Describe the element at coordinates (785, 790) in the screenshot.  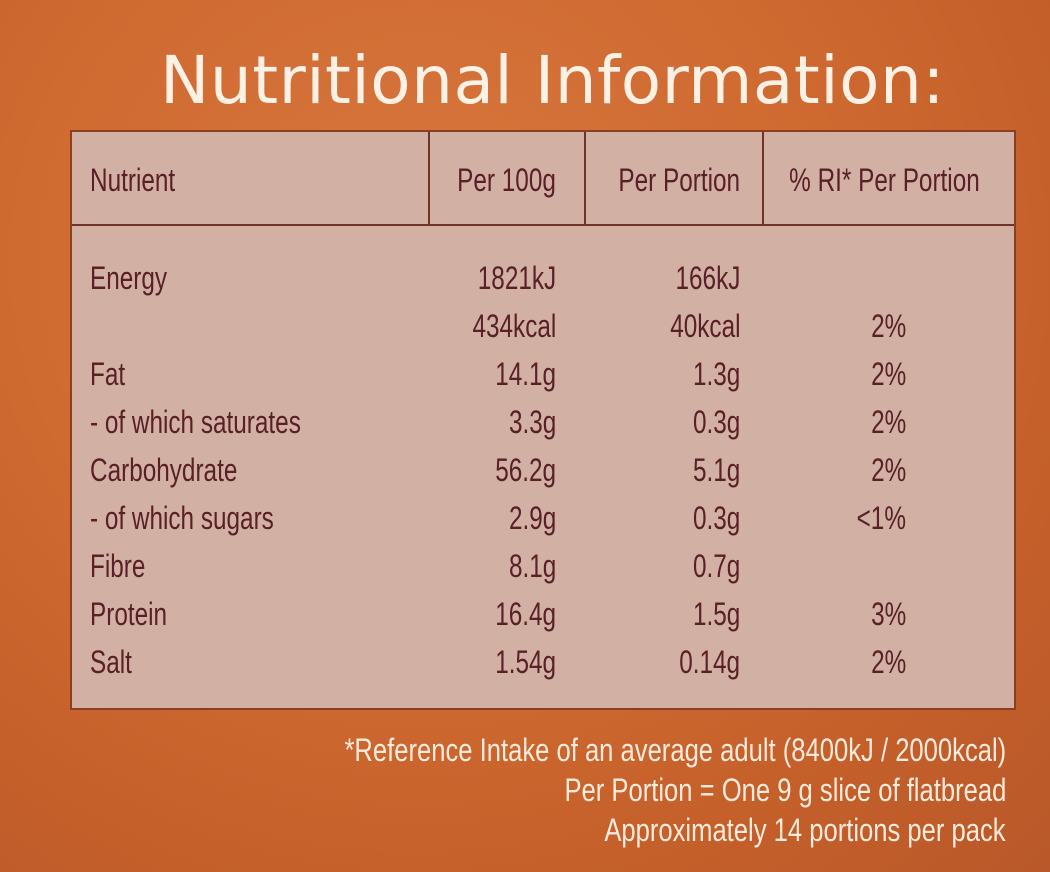
I see `footnote-portion-definition: Per Portion = One 9 g slice of flatbread` at that location.